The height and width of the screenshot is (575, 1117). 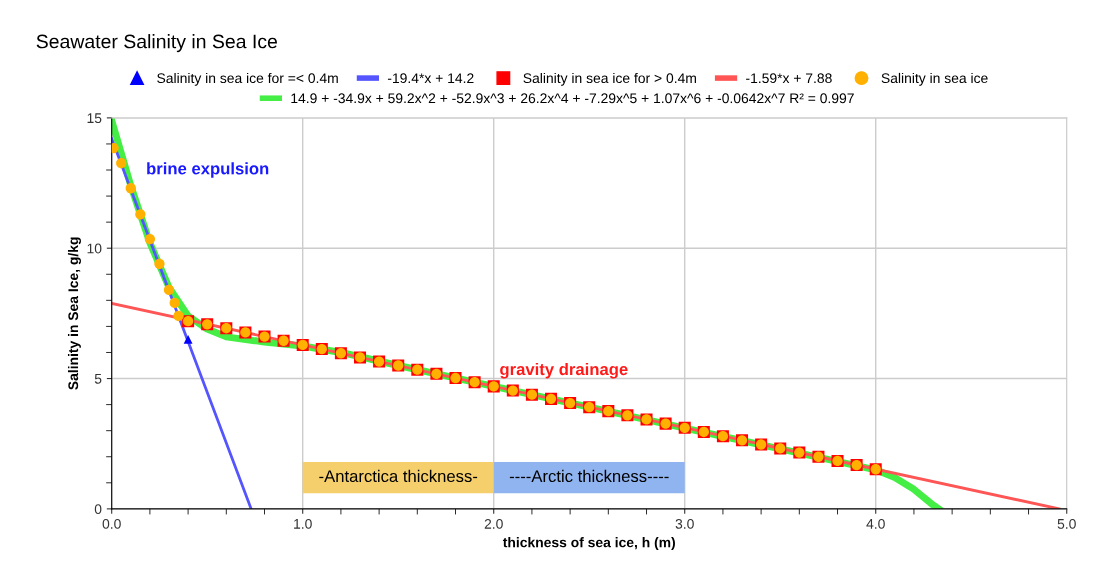 I want to click on y-tick-label: 10, so click(x=94, y=248).